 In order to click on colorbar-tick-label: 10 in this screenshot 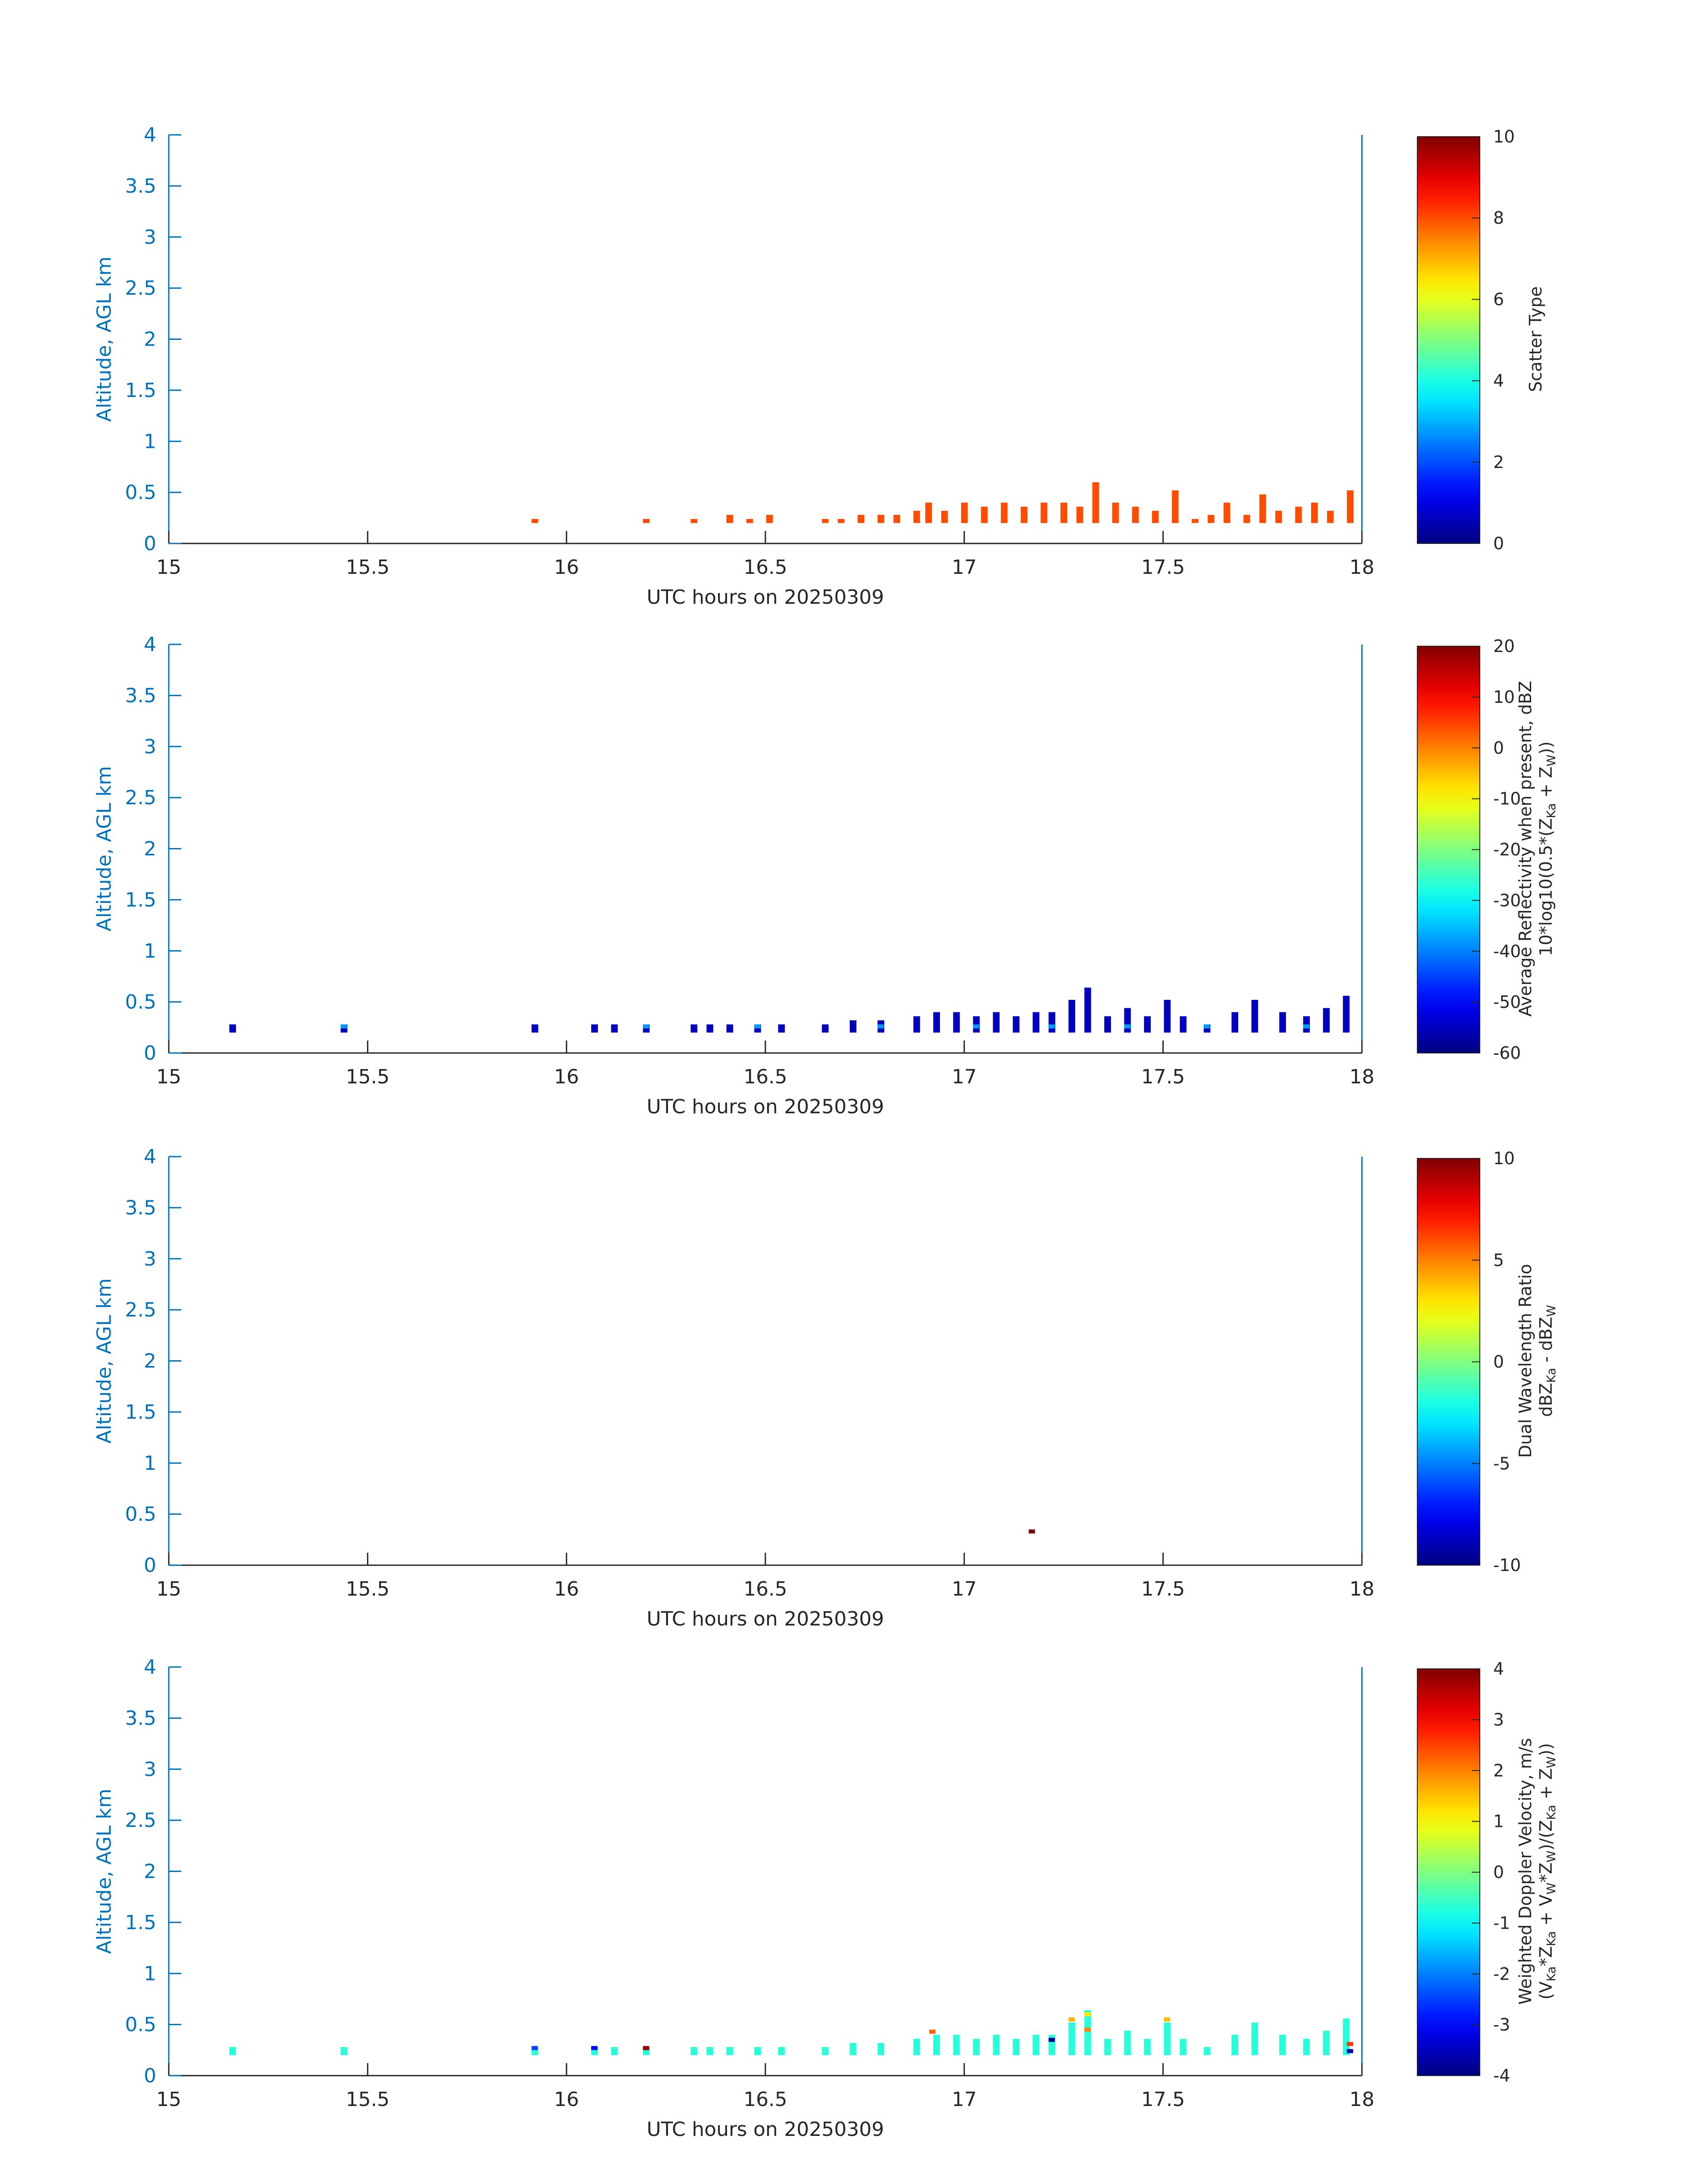, I will do `click(1504, 697)`.